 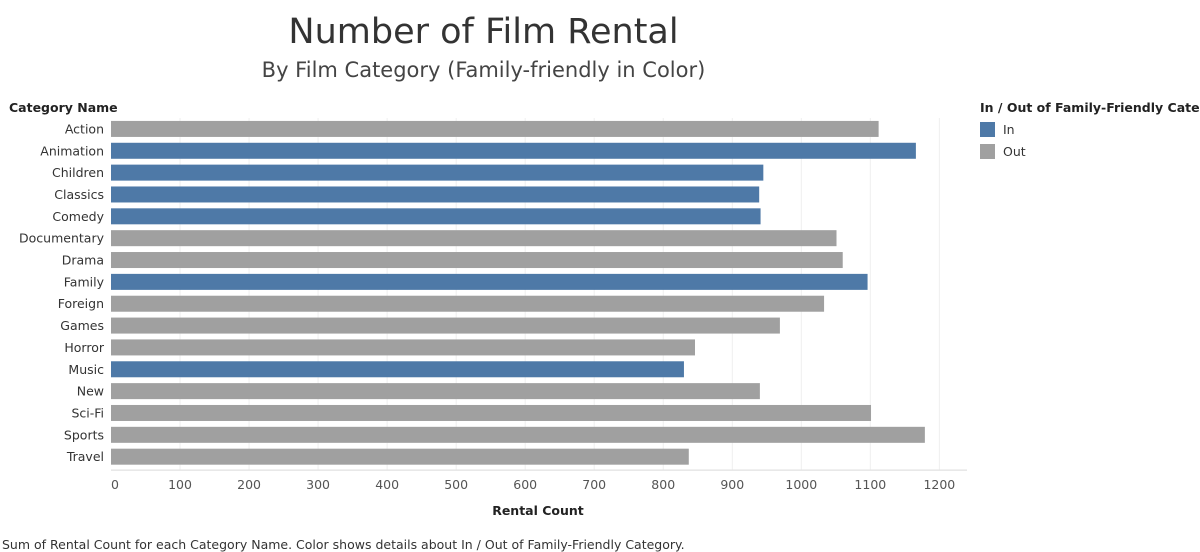 I want to click on category-label-documentary: Documentary, so click(x=62, y=238).